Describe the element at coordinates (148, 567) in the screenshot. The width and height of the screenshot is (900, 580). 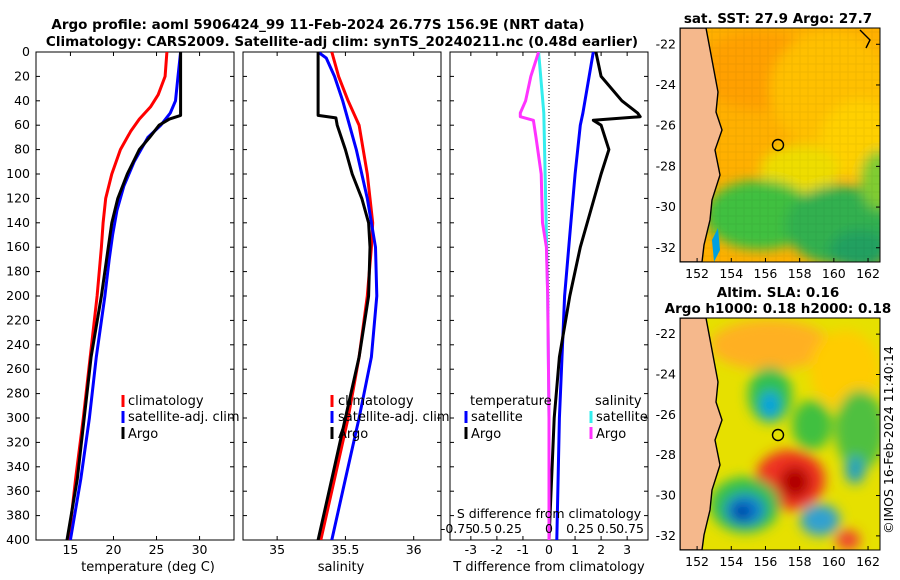
I see `temperature-xlabel: temperature (deg C)` at that location.